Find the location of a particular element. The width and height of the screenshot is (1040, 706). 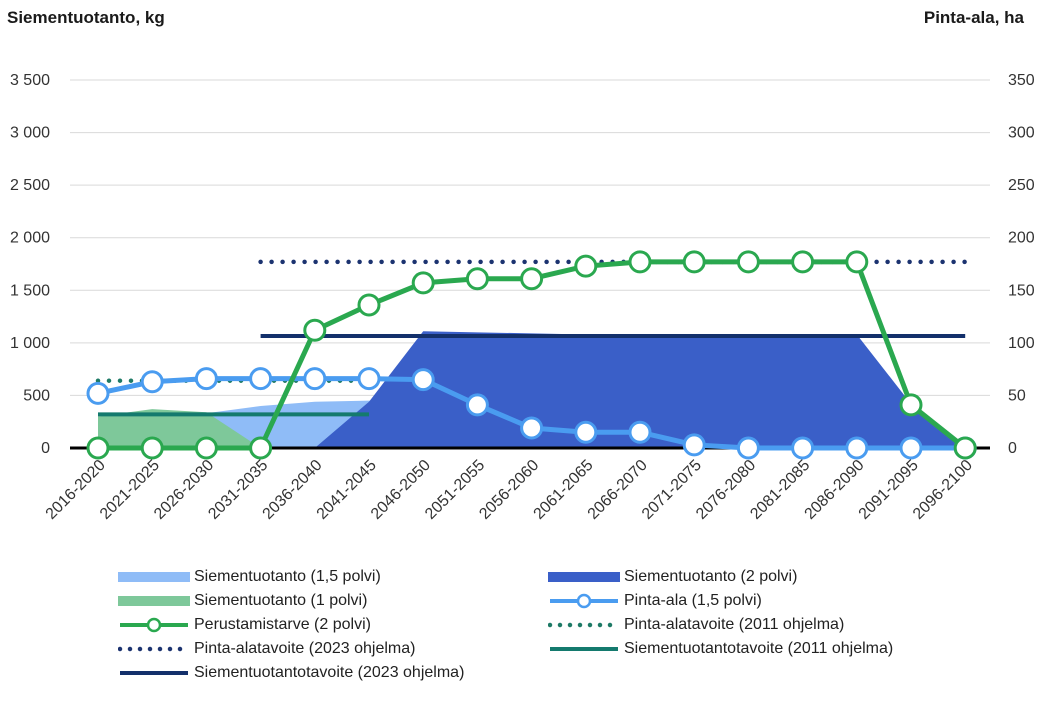

legend-item-pinta-ala-1-5-polvi: Pinta-ala (1,5 polvi) is located at coordinates (655, 601).